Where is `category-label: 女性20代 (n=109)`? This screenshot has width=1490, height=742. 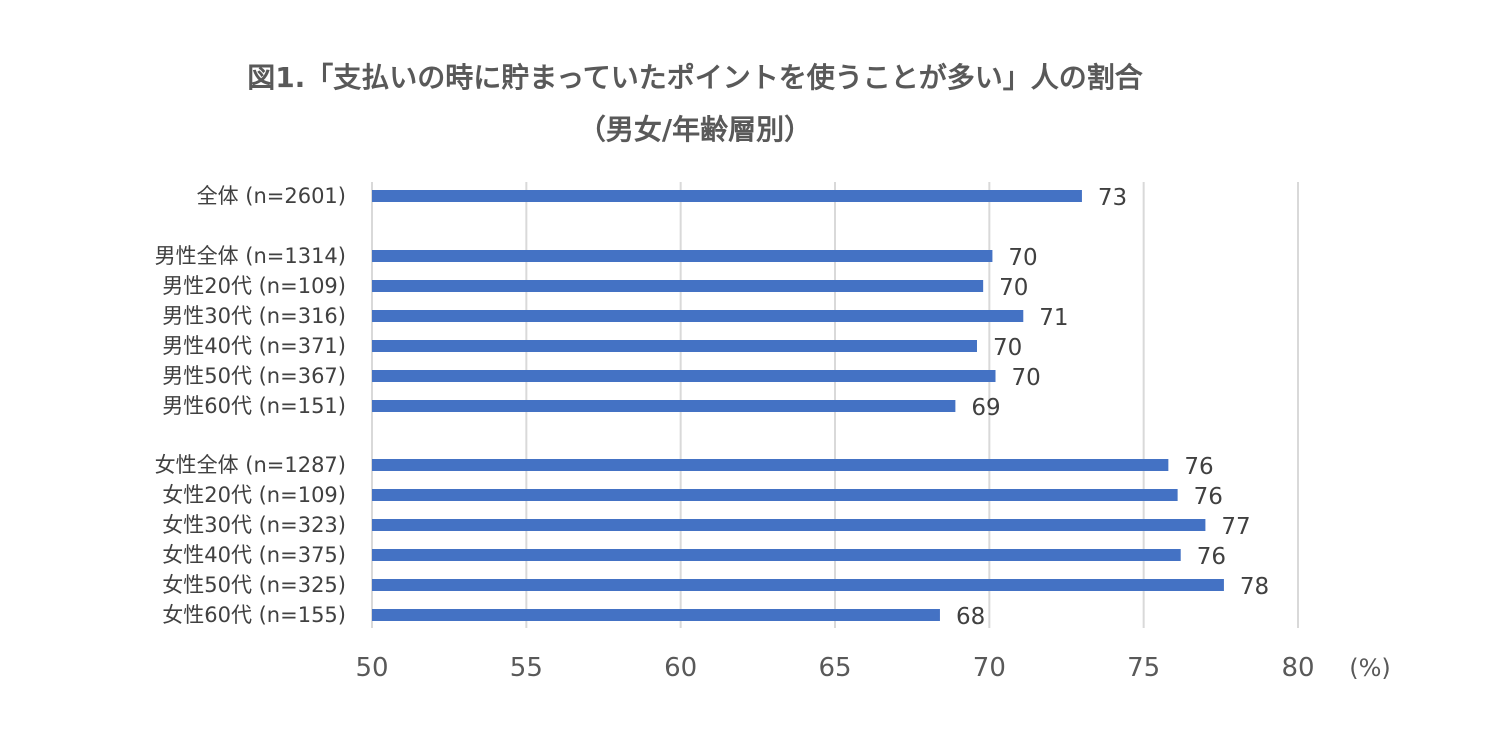
category-label: 女性20代 (n=109) is located at coordinates (254, 495).